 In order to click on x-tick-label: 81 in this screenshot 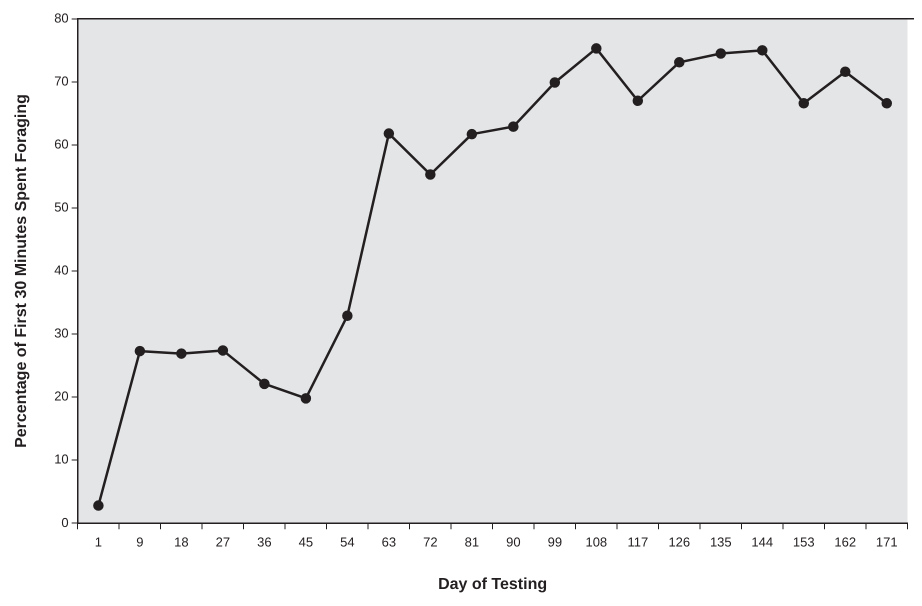, I will do `click(472, 542)`.